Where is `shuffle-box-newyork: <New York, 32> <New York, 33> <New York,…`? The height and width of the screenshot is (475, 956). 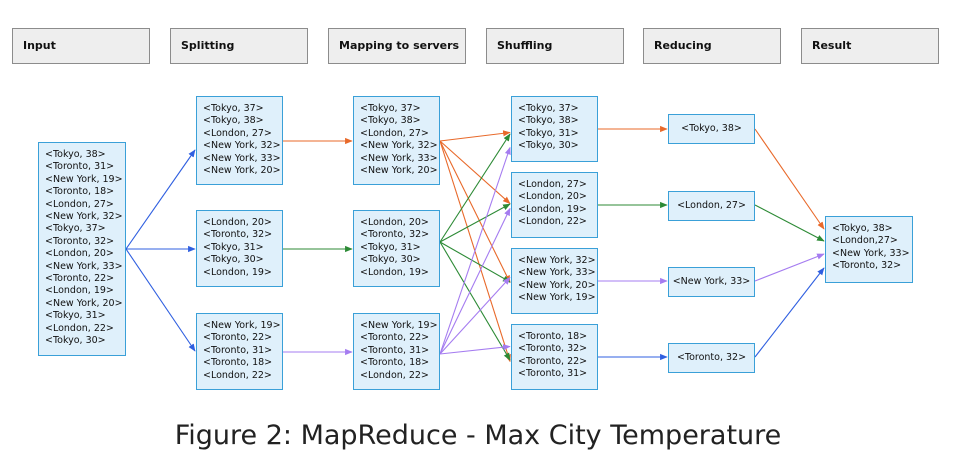 shuffle-box-newyork: <New York, 32> <New York, 33> <New York,… is located at coordinates (554, 281).